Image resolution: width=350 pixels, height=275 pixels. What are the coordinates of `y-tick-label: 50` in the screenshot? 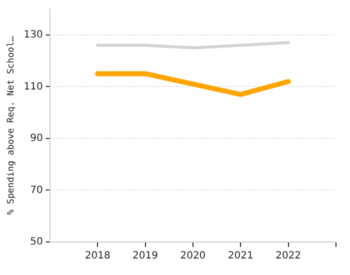 It's located at (36, 242).